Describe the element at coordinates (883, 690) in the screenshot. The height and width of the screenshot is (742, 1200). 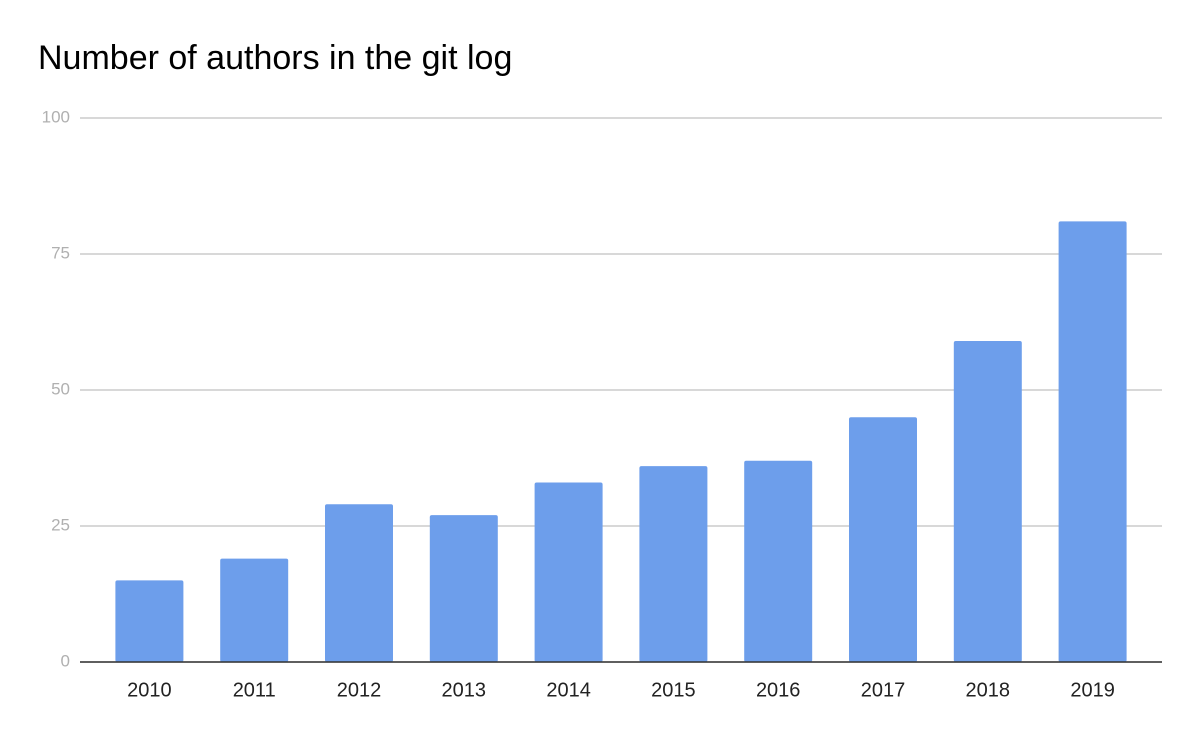
I see `x-tick-label: 2017` at that location.